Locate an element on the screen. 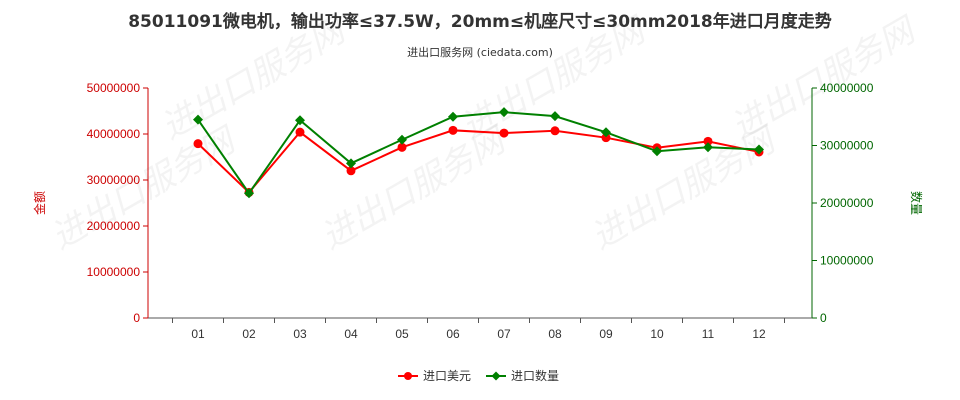 The width and height of the screenshot is (960, 400). x-axis-tick-label: 01 is located at coordinates (198, 334).